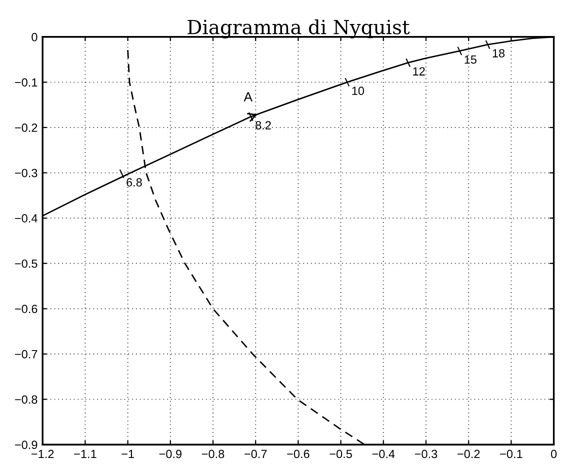  What do you see at coordinates (299, 28) in the screenshot?
I see `chart-title: Diagramma di Nyquist` at bounding box center [299, 28].